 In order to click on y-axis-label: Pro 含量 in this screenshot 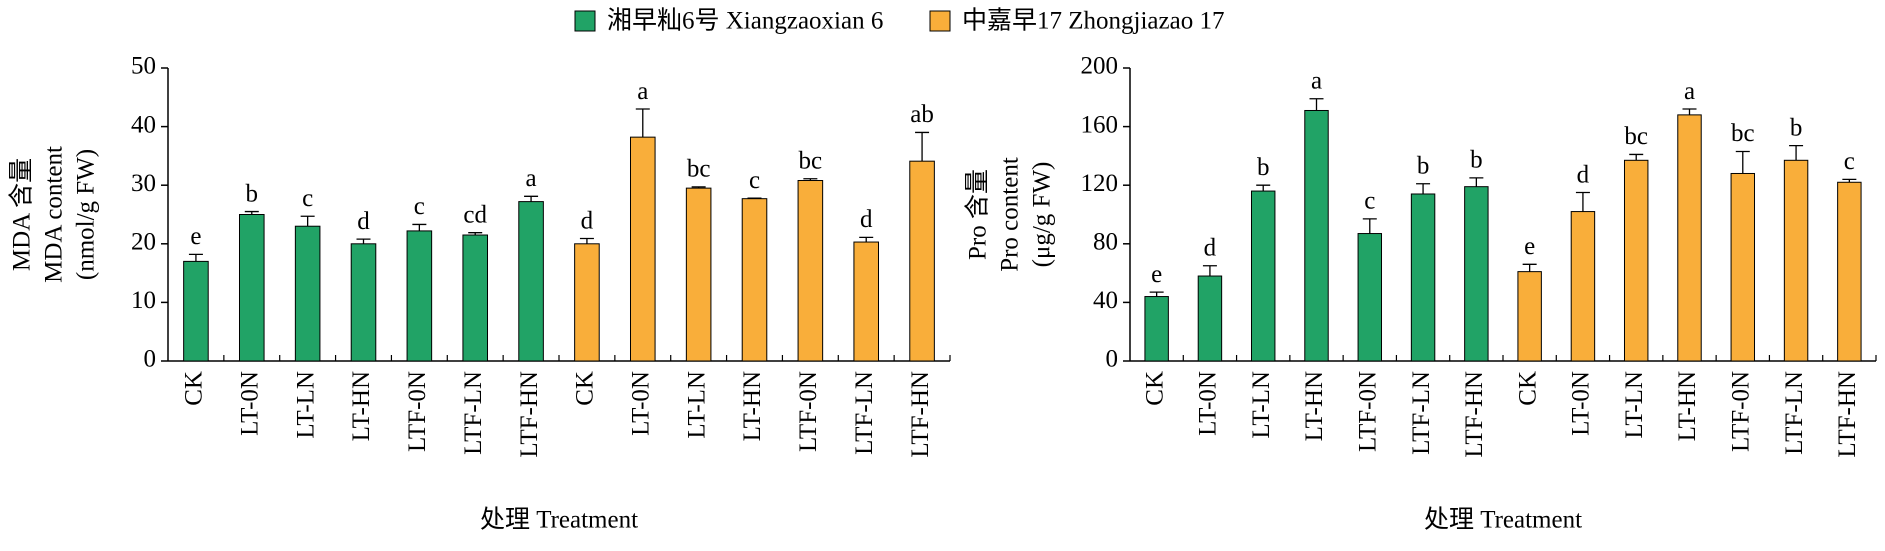, I will do `click(978, 214)`.